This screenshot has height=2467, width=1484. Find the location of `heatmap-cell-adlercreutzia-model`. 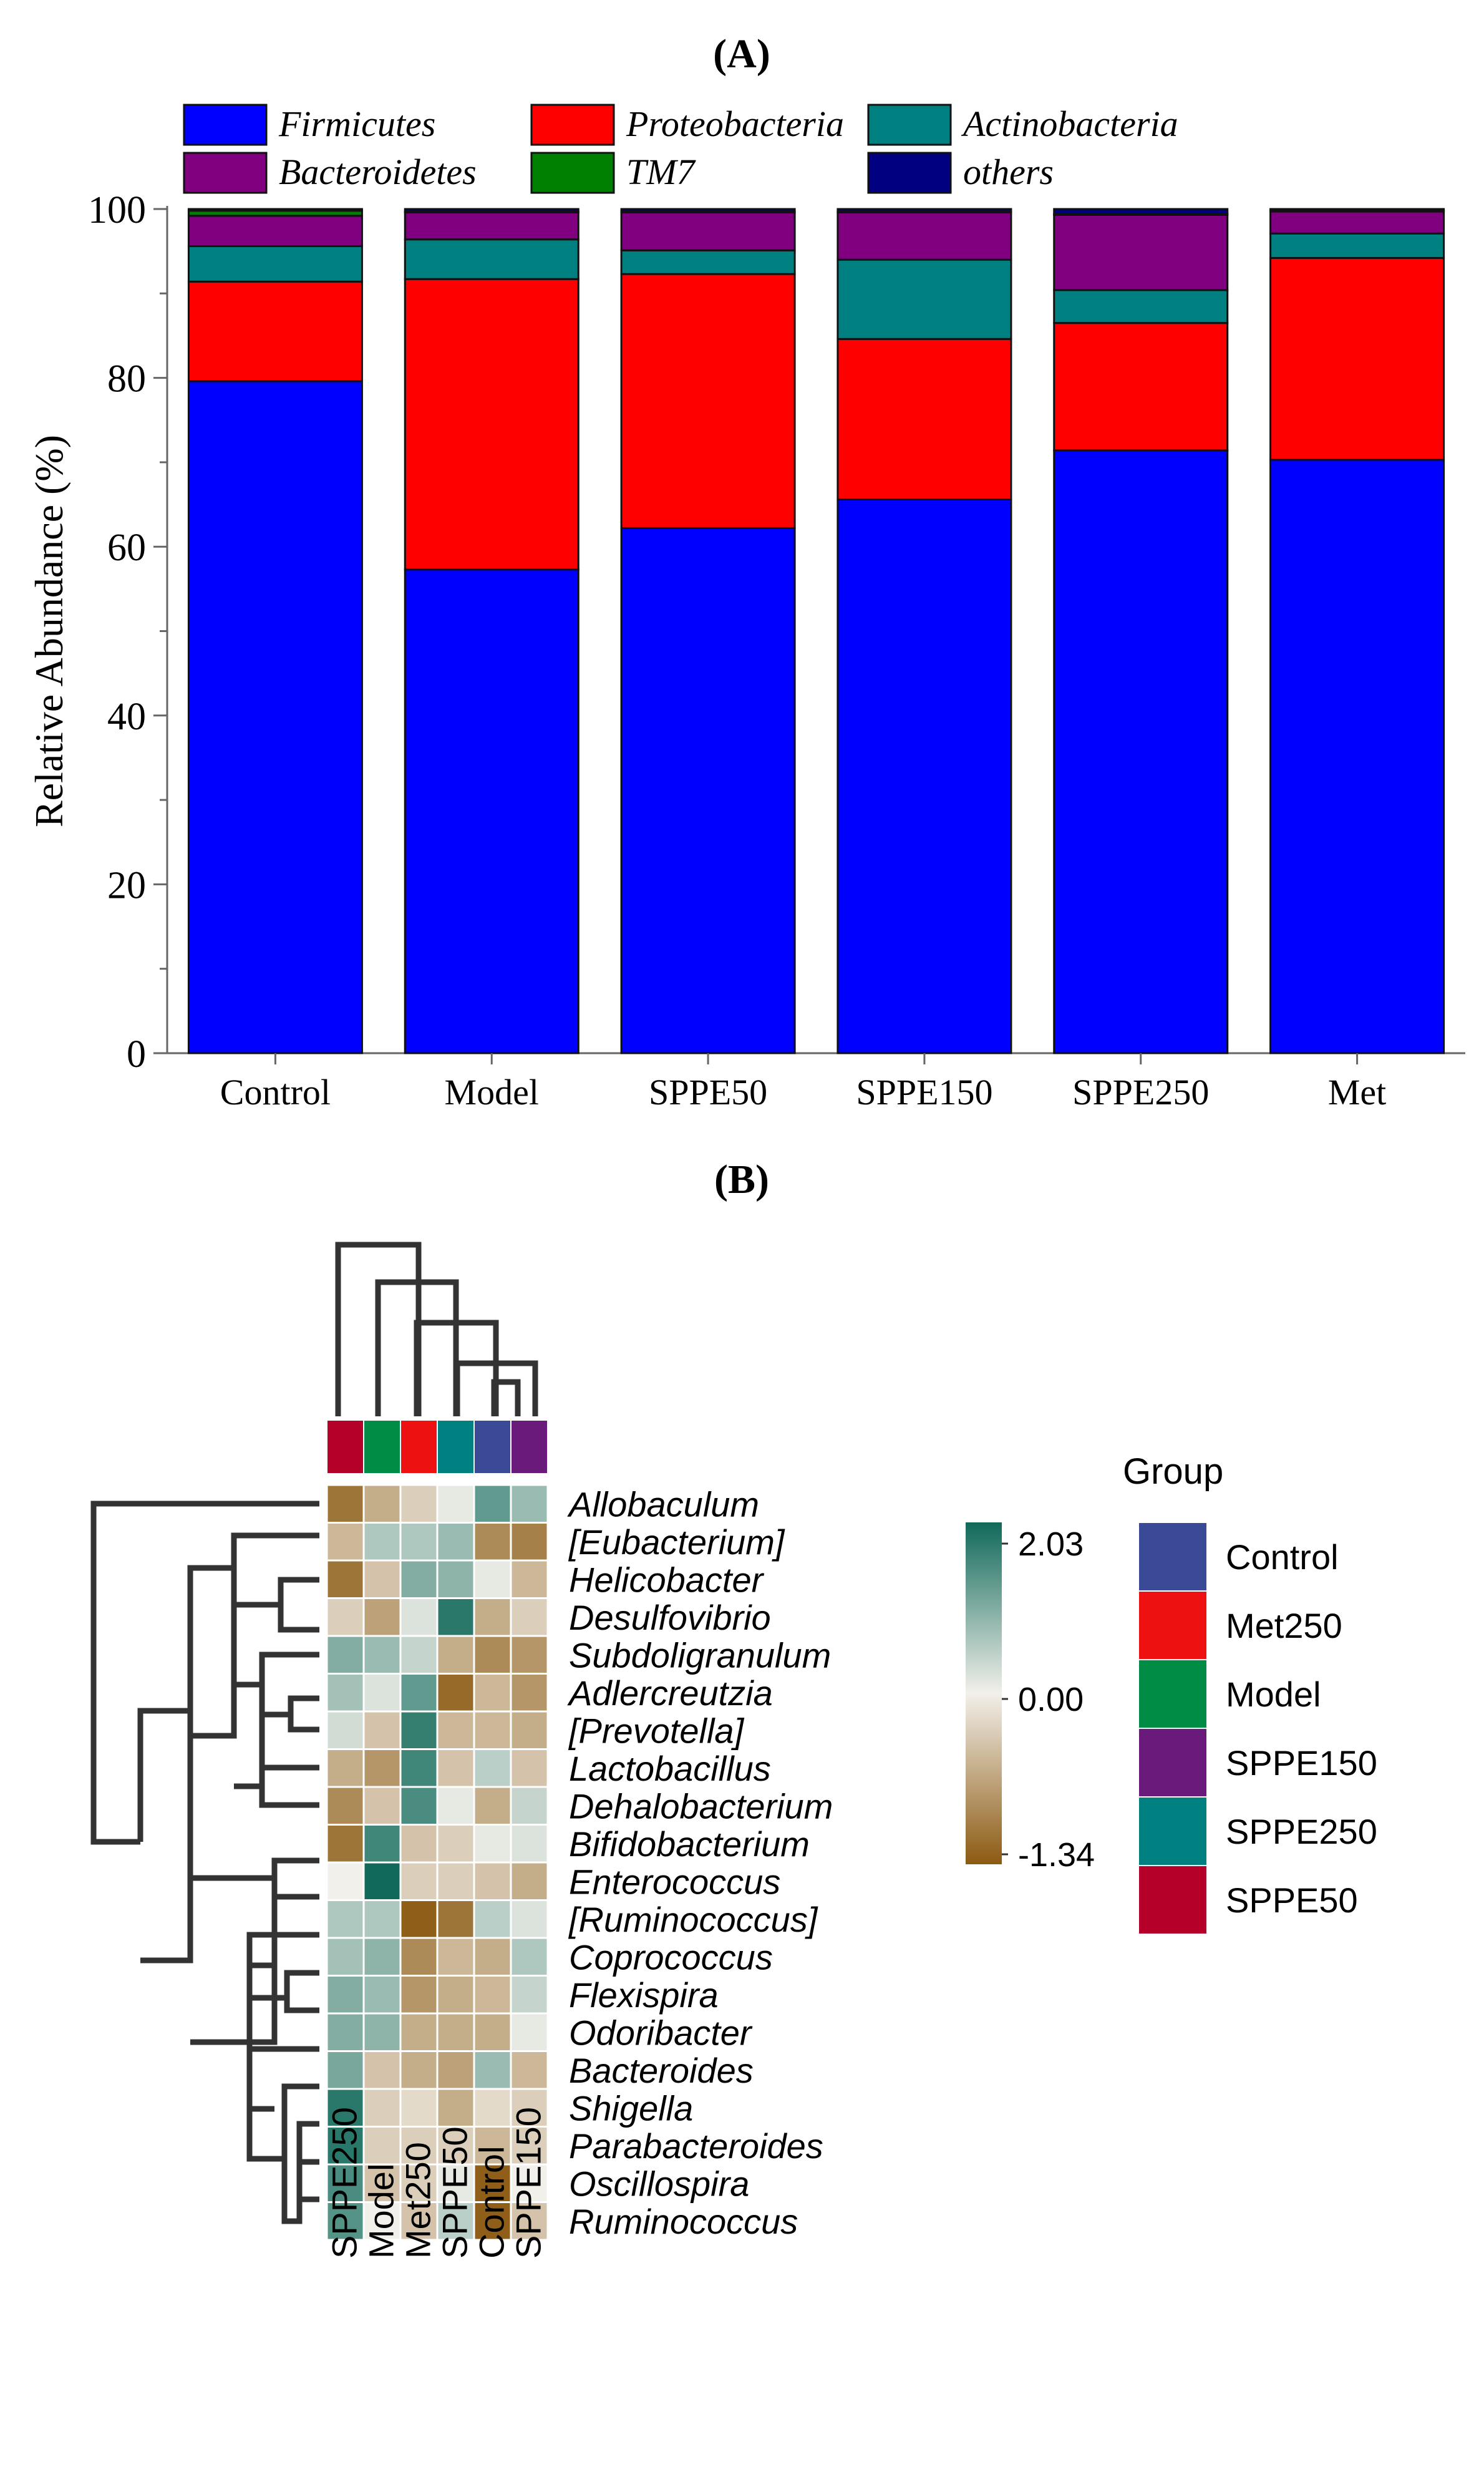

heatmap-cell-adlercreutzia-model is located at coordinates (382, 1693).